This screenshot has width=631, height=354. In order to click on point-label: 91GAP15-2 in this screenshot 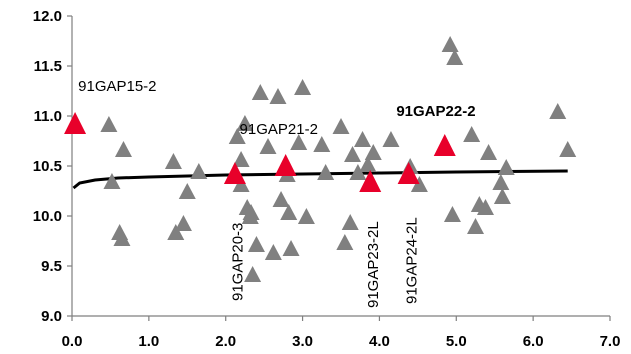, I will do `click(117, 86)`.